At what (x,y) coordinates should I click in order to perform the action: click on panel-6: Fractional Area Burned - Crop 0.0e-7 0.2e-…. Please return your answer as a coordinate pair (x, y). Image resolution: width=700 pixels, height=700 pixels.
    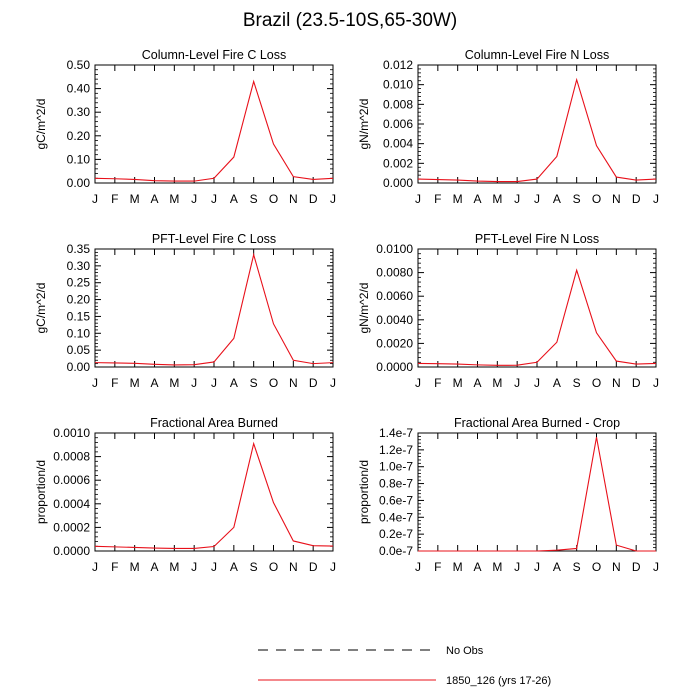
    Looking at the image, I should click on (508, 495).